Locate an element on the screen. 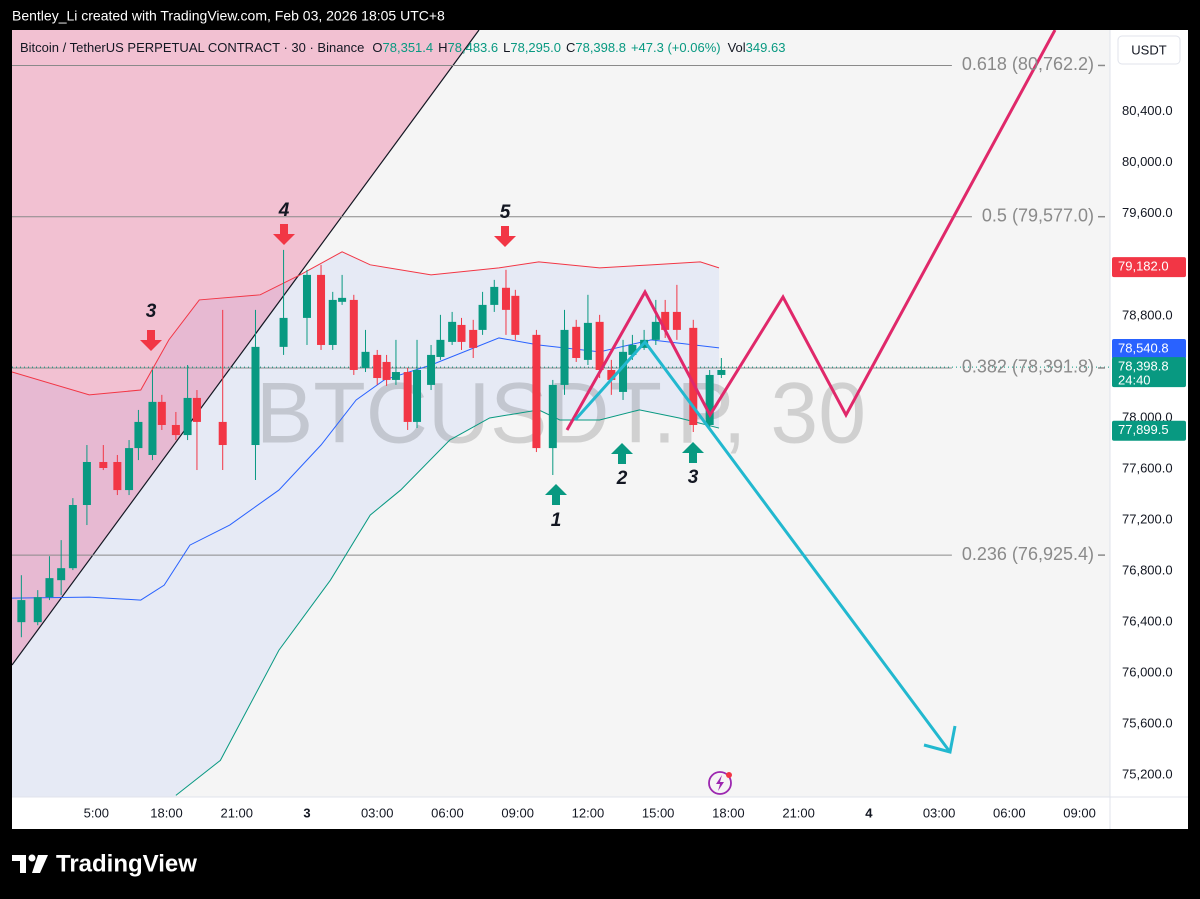  legend-item: 78,483.6 is located at coordinates (473, 47).